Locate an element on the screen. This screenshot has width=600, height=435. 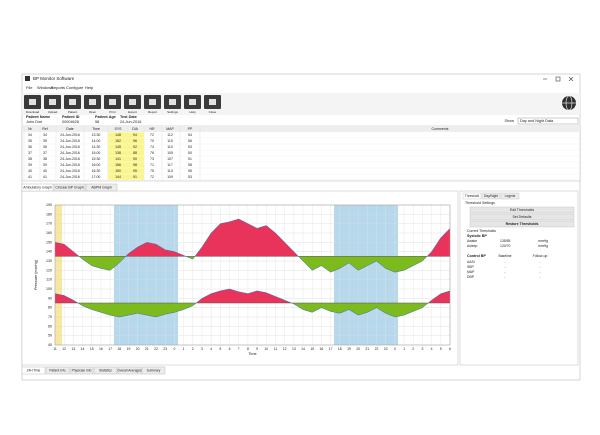
table-cell: 38 is located at coordinates (30, 159).